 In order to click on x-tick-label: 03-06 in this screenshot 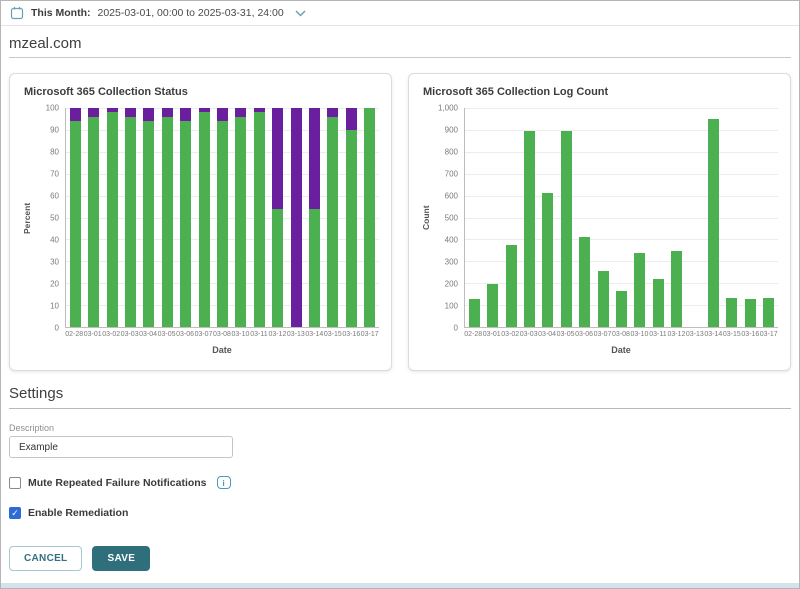, I will do `click(584, 334)`.